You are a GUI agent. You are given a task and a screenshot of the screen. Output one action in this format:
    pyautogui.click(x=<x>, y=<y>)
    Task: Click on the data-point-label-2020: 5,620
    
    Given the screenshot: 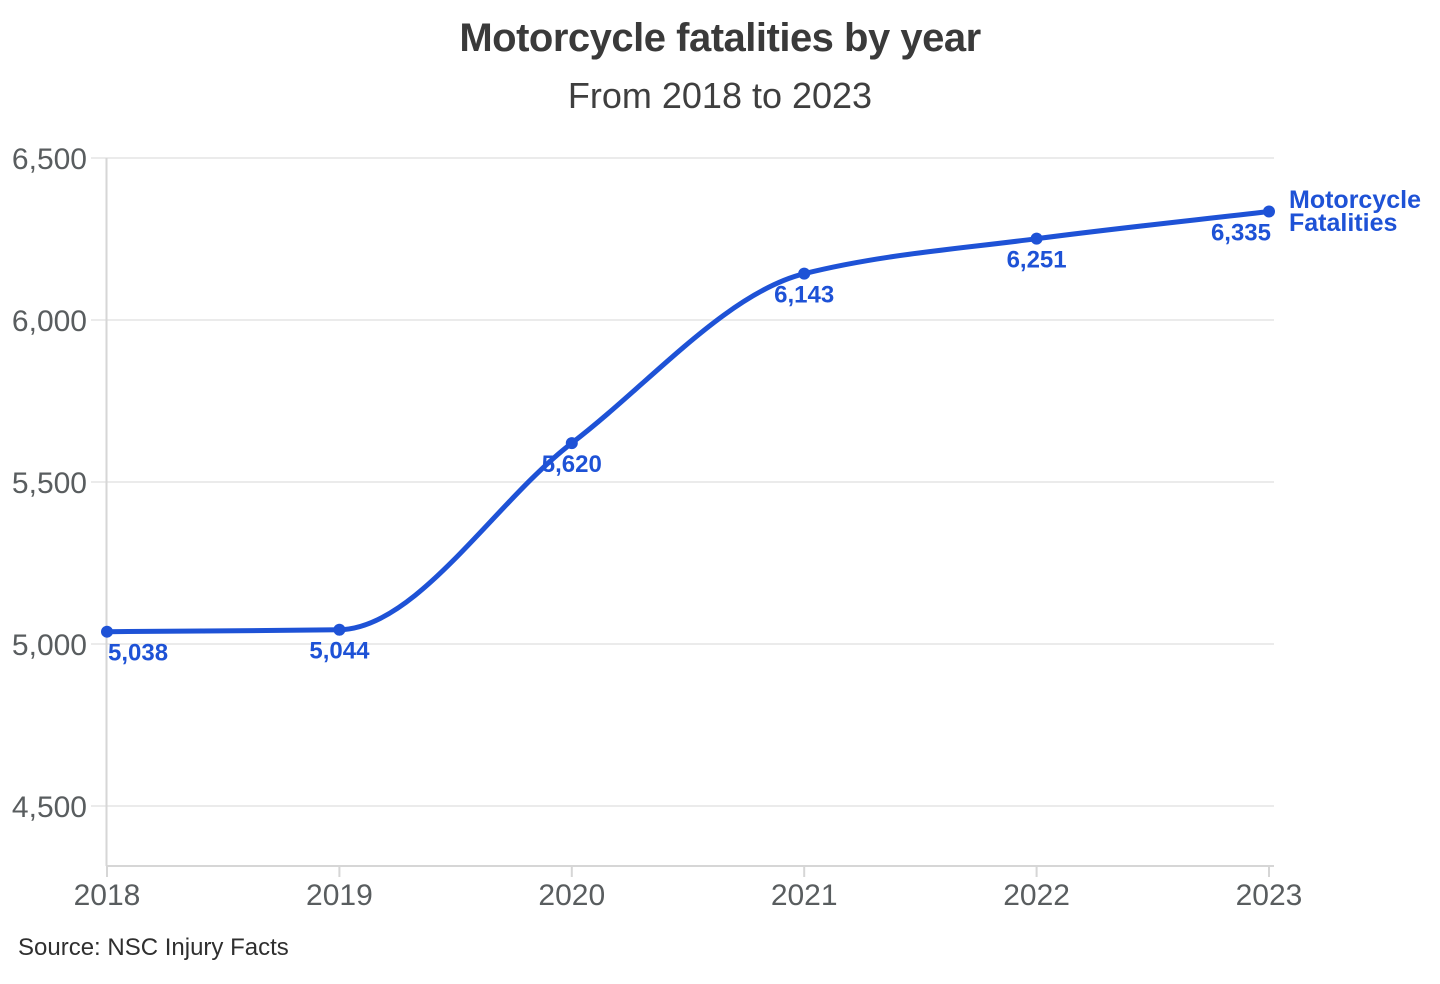 What is the action you would take?
    pyautogui.click(x=572, y=464)
    